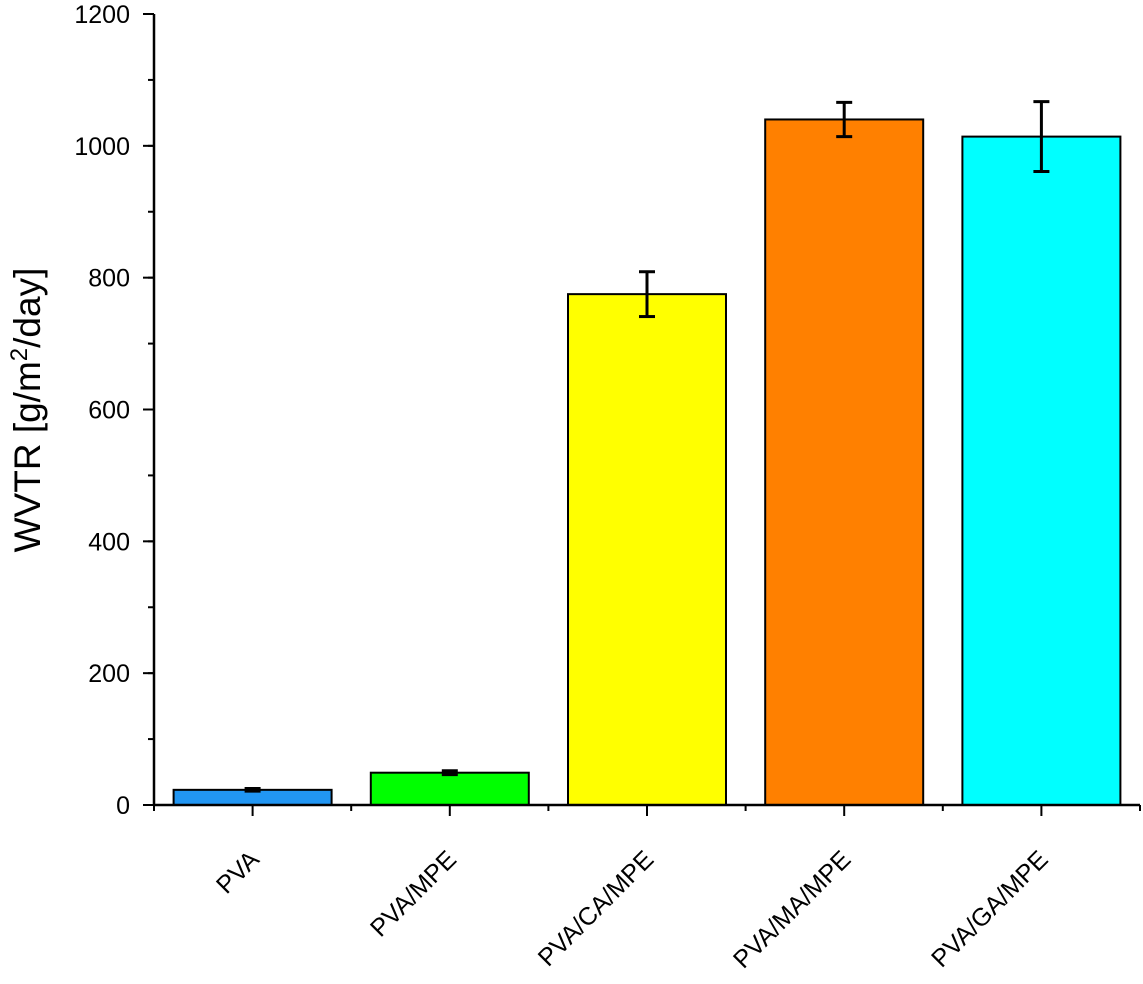 Image resolution: width=1143 pixels, height=984 pixels. What do you see at coordinates (990, 909) in the screenshot?
I see `x-tick-label: PVA/GA/MPE` at bounding box center [990, 909].